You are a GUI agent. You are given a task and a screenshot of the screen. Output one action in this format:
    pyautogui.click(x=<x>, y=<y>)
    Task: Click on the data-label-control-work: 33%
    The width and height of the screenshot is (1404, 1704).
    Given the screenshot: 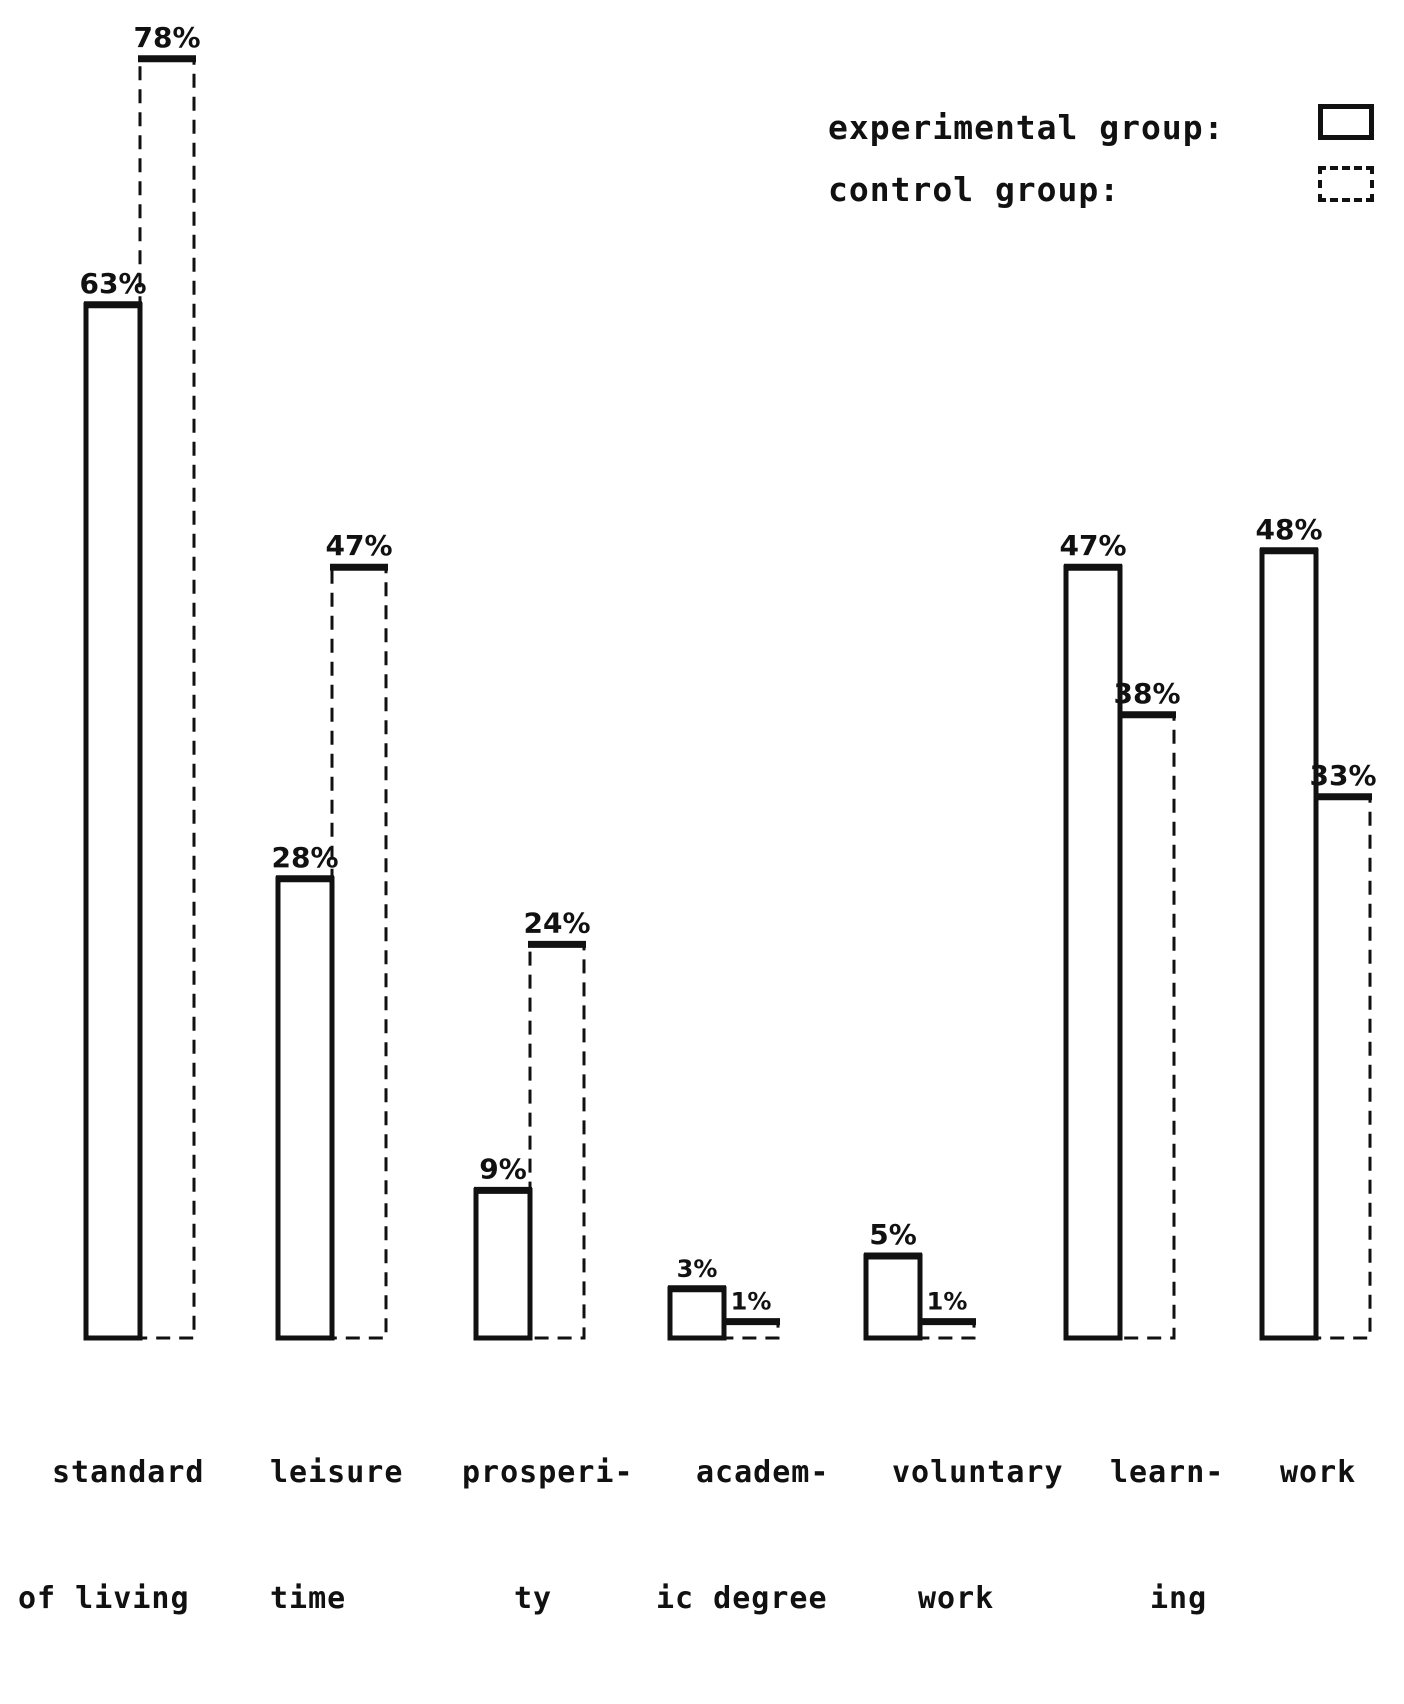 What is the action you would take?
    pyautogui.click(x=1342, y=775)
    